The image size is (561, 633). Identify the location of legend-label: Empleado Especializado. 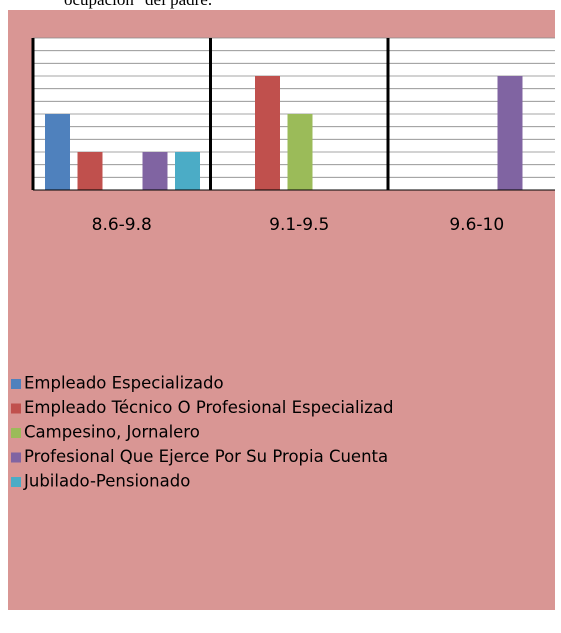
(124, 383).